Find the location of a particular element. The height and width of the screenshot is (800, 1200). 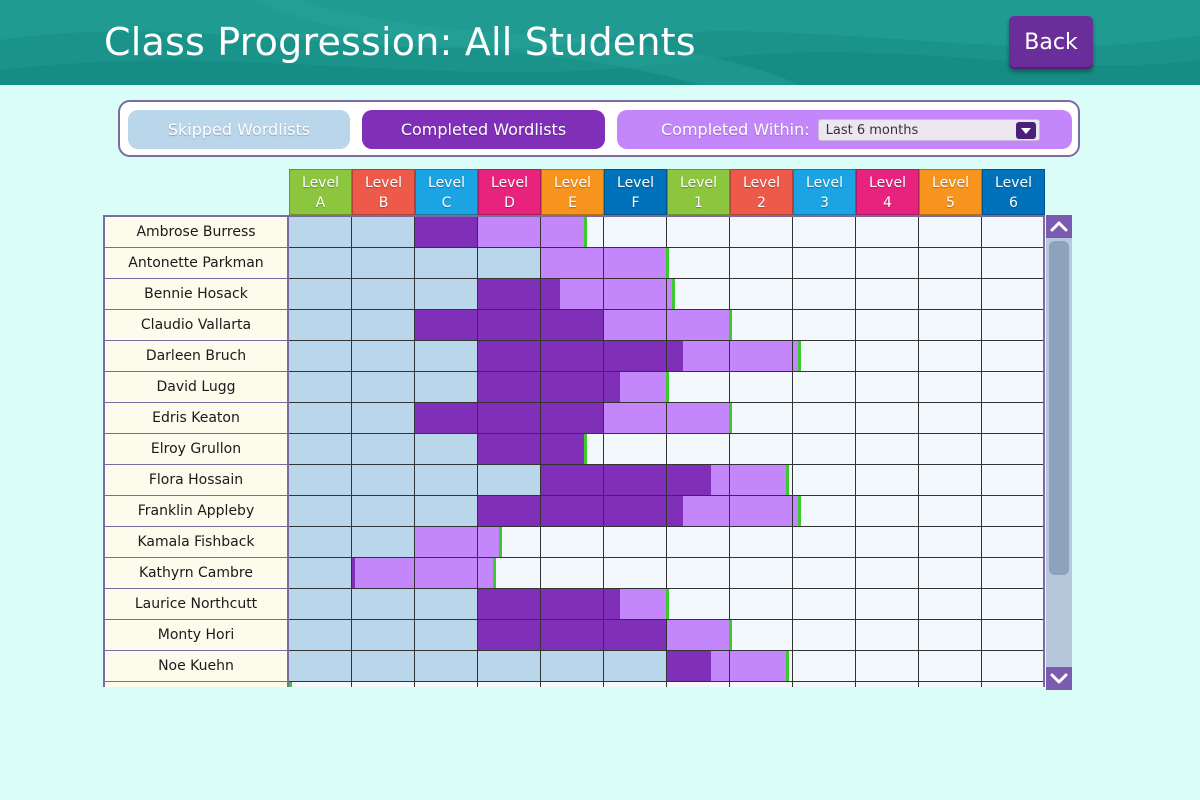

student-row: Edris Keaton is located at coordinates (574, 418).